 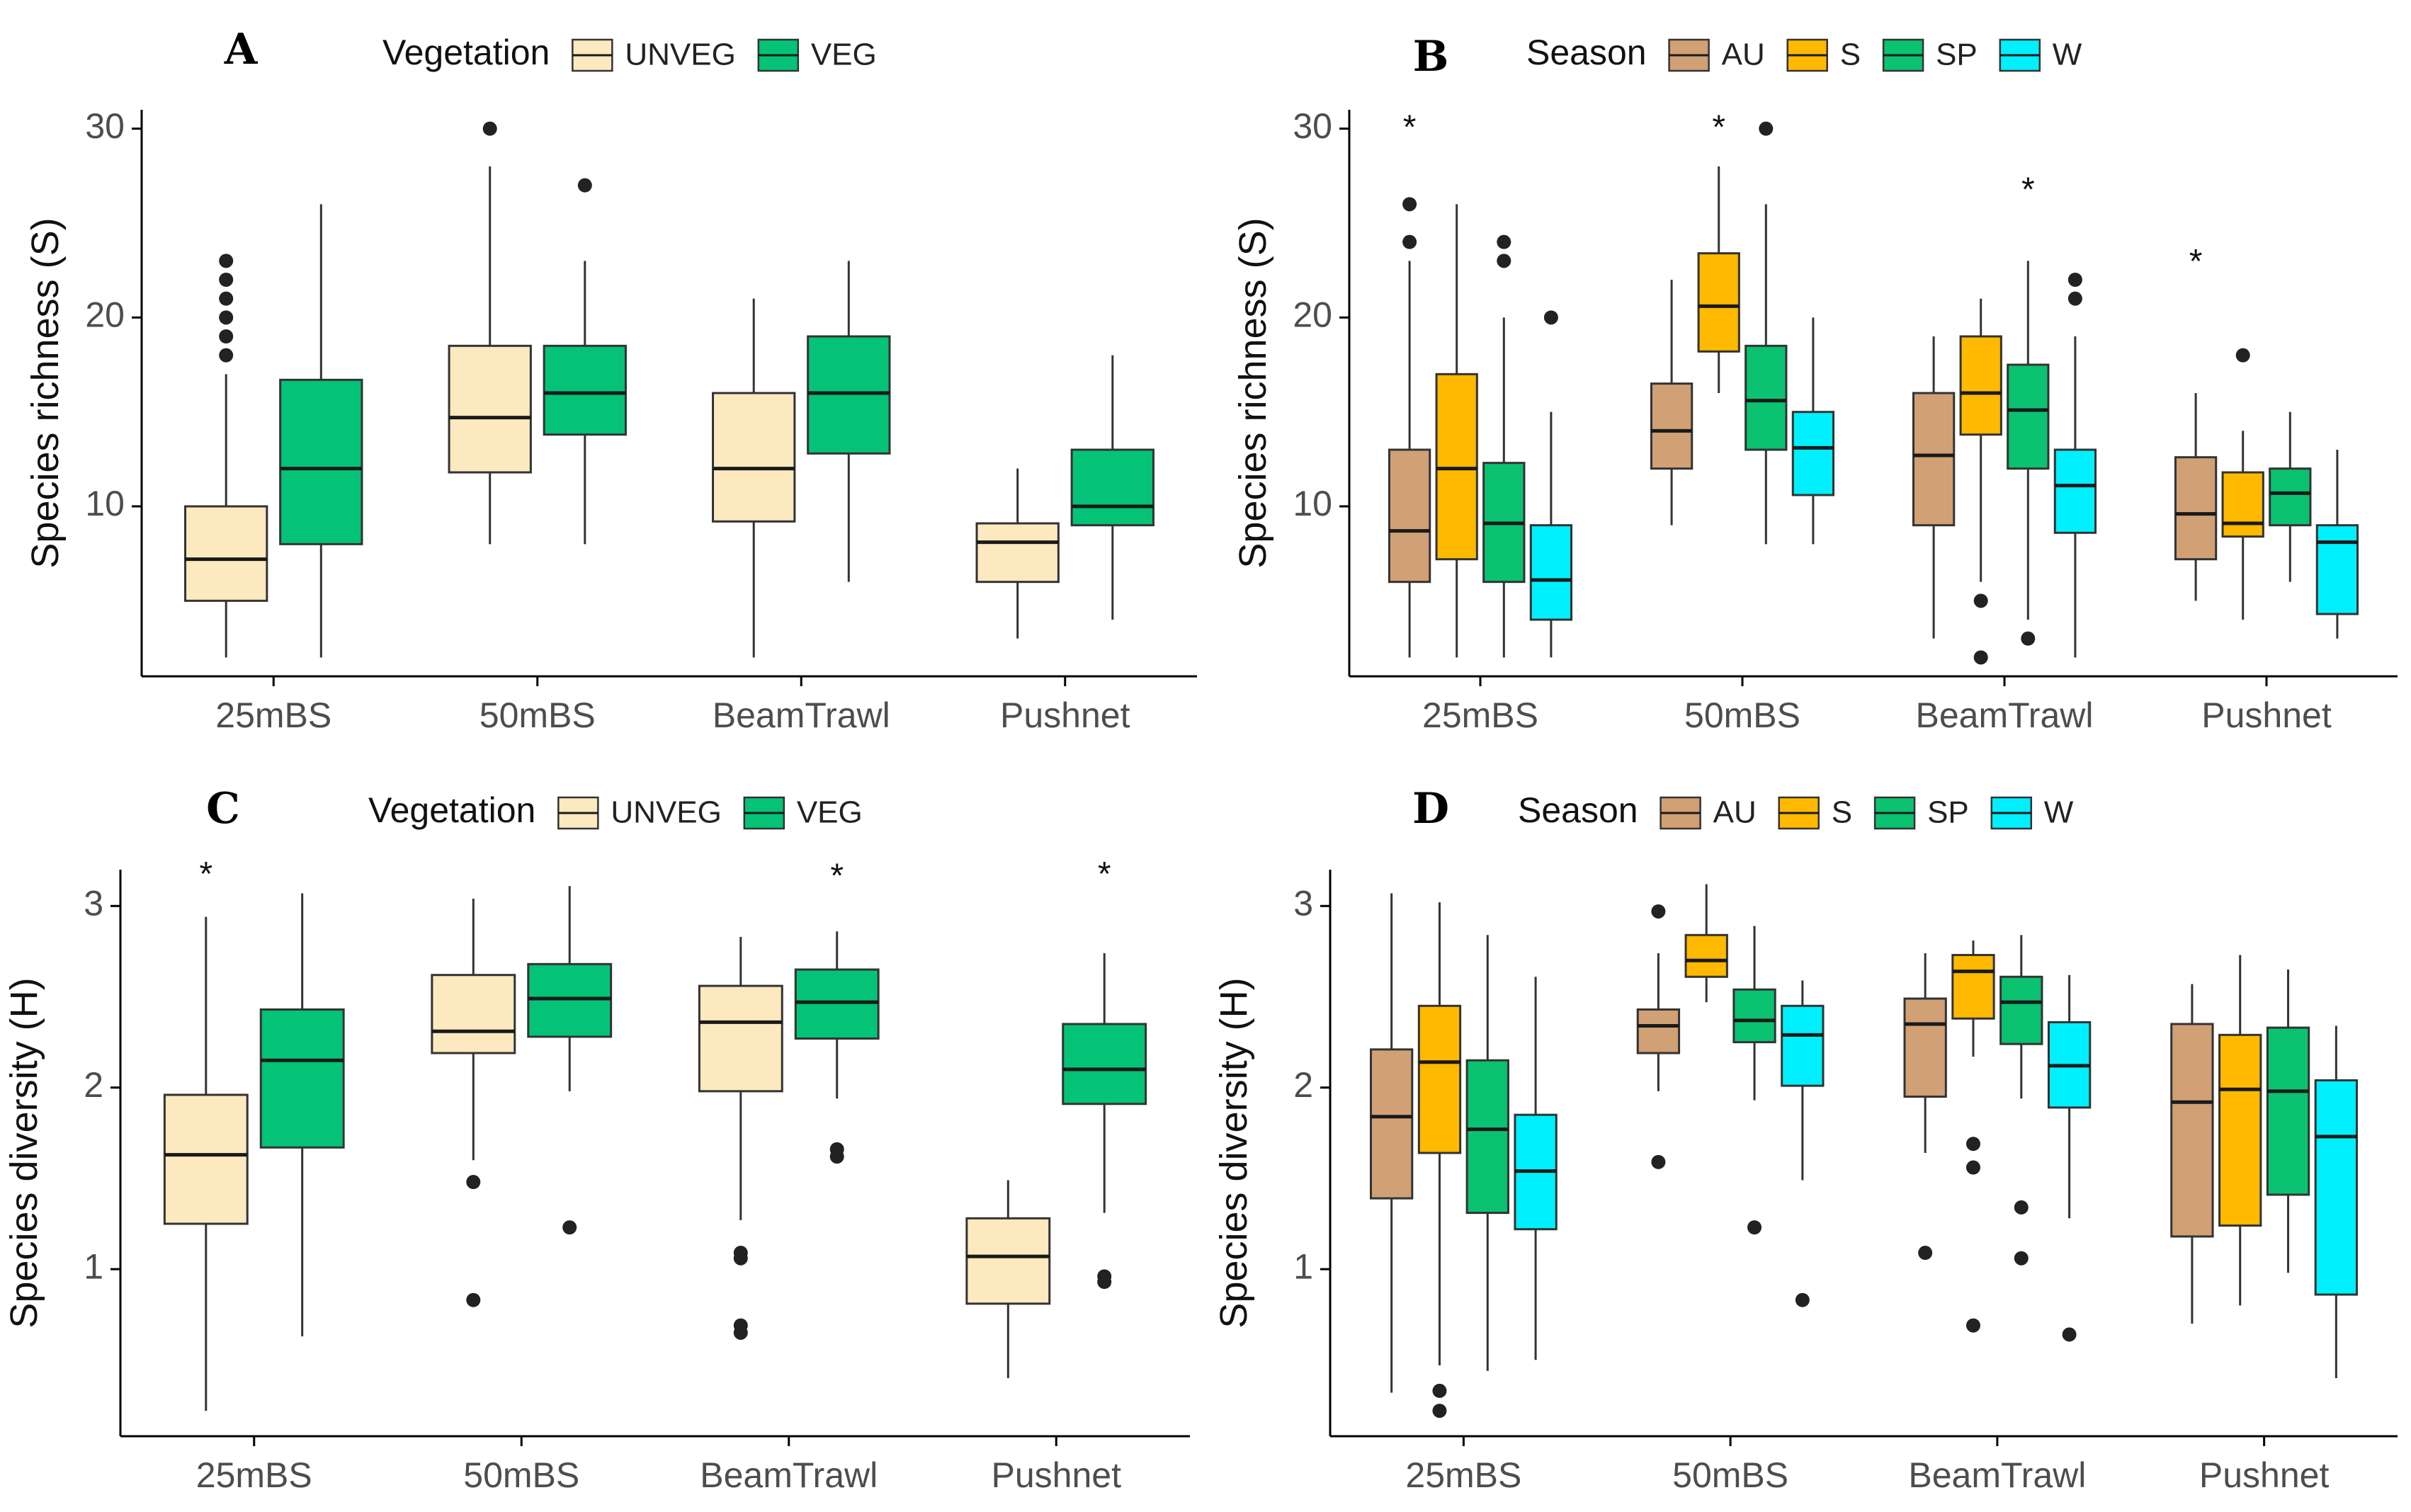 I want to click on legend-label: UNVEG, so click(x=680, y=55).